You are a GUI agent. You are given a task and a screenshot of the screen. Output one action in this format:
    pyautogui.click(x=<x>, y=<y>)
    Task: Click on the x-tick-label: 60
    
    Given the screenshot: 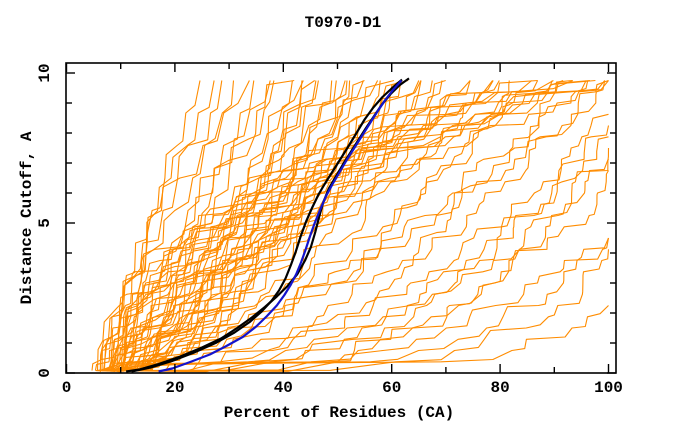 What is the action you would take?
    pyautogui.click(x=391, y=388)
    